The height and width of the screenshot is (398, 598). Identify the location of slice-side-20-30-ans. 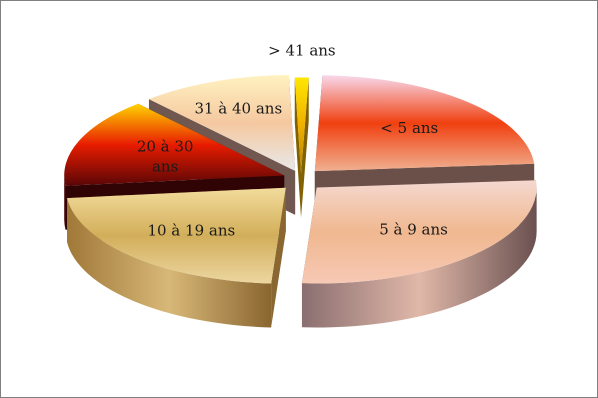
(65, 202).